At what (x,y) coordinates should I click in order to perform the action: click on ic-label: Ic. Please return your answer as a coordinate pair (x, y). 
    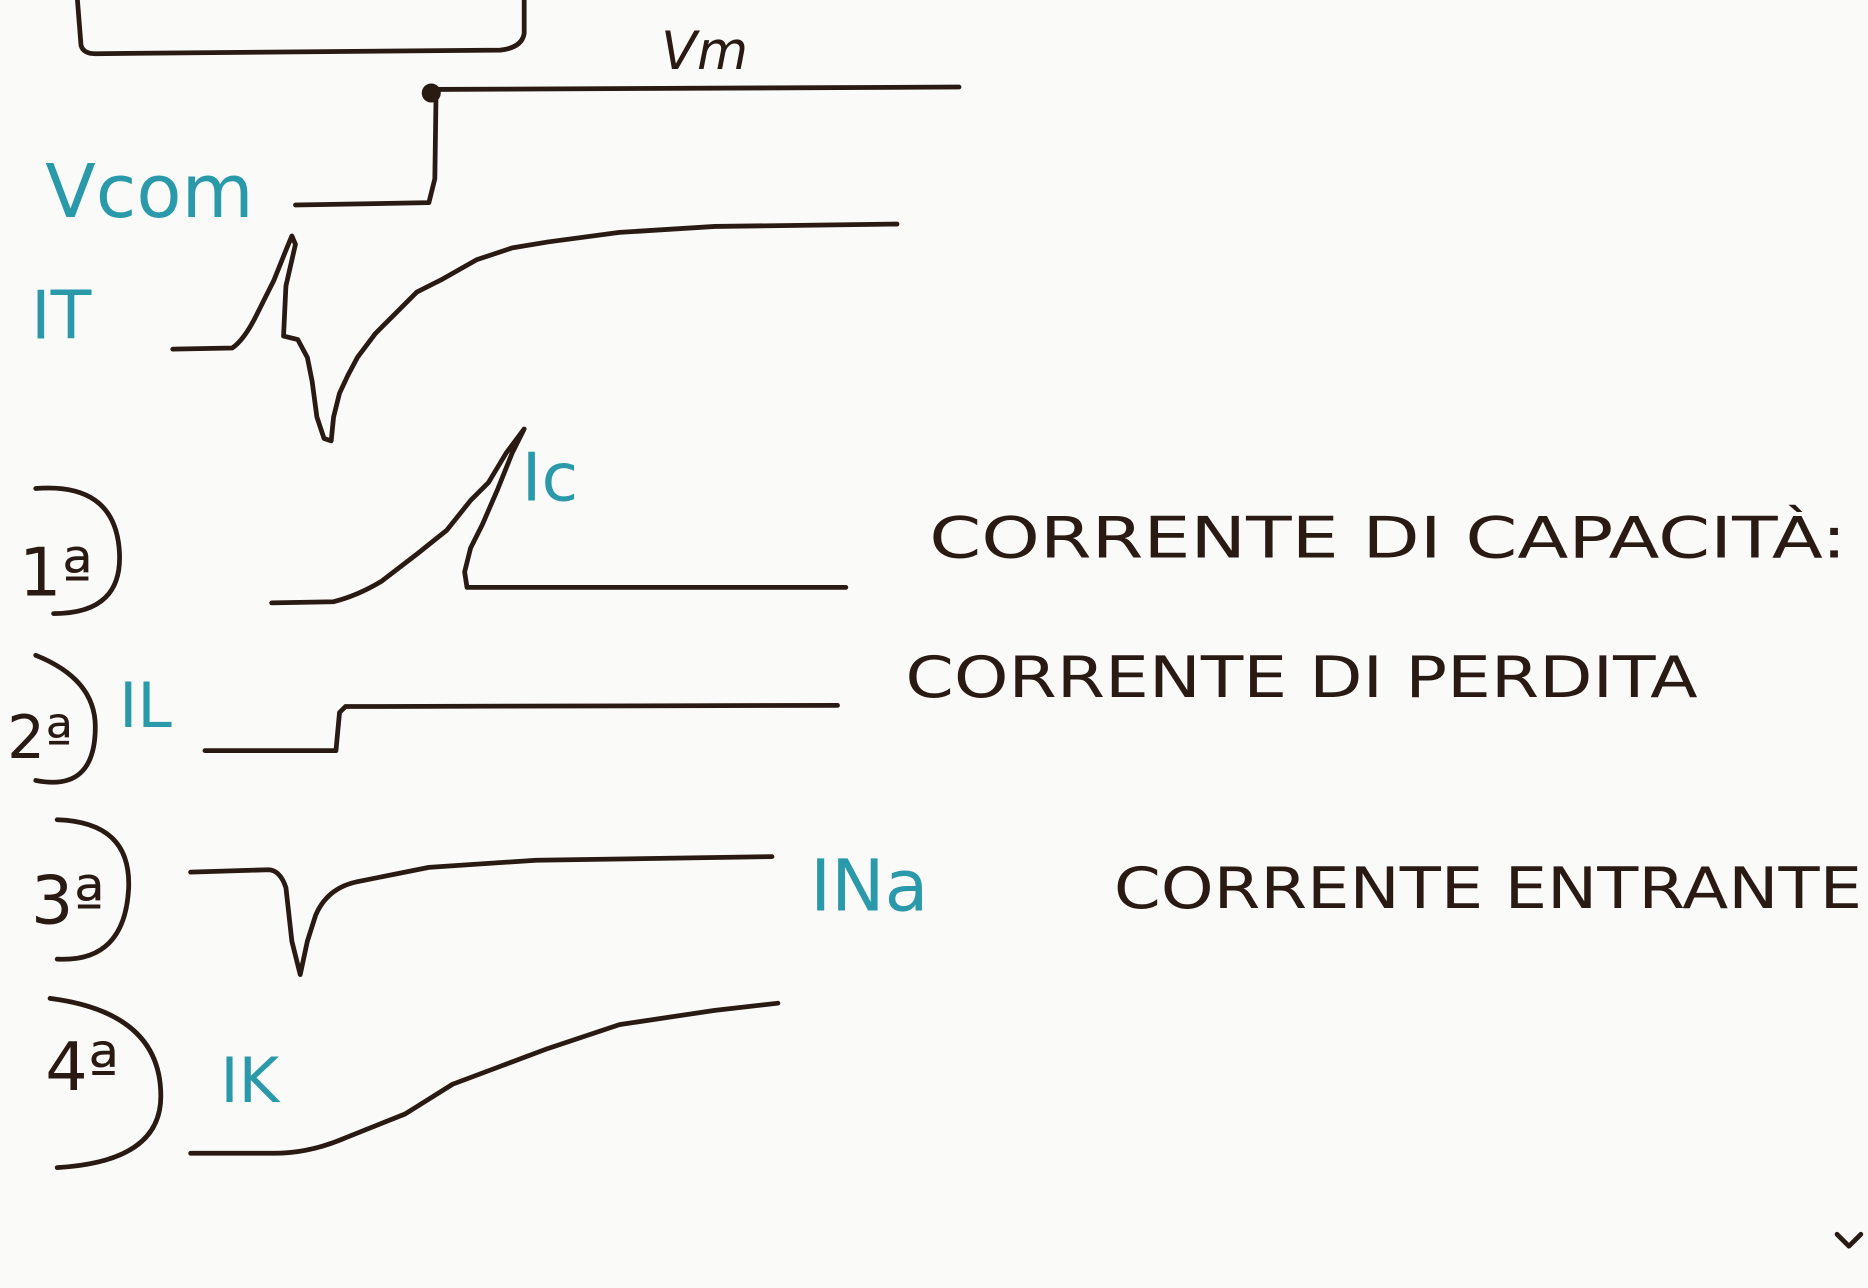
    Looking at the image, I should click on (550, 477).